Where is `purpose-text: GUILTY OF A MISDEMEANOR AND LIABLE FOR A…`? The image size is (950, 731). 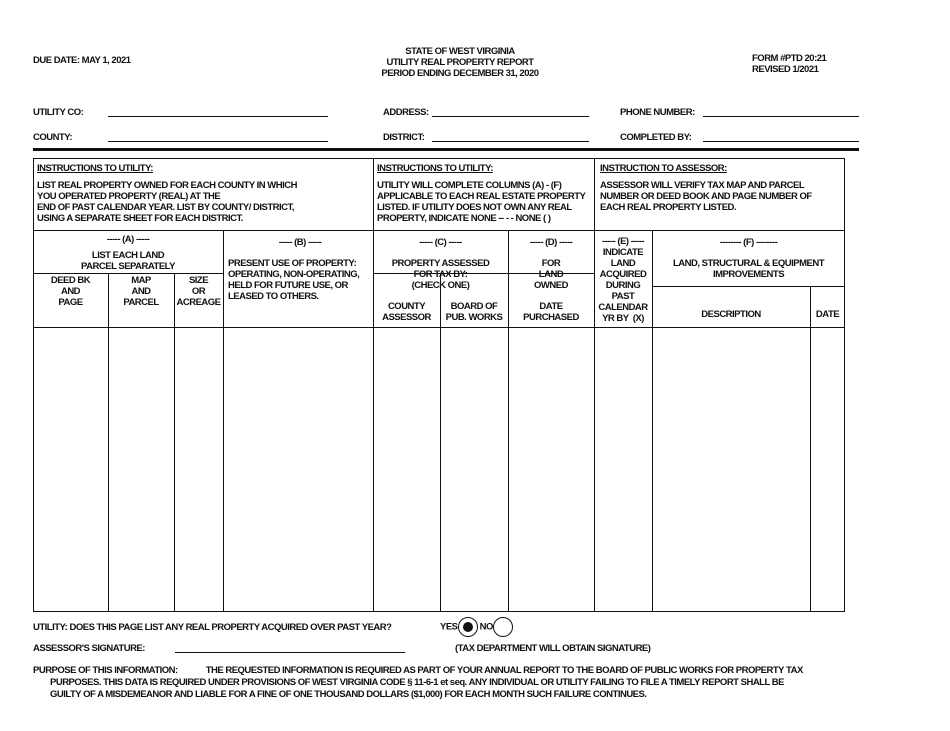
purpose-text: GUILTY OF A MISDEMEANOR AND LIABLE FOR A… is located at coordinates (348, 694).